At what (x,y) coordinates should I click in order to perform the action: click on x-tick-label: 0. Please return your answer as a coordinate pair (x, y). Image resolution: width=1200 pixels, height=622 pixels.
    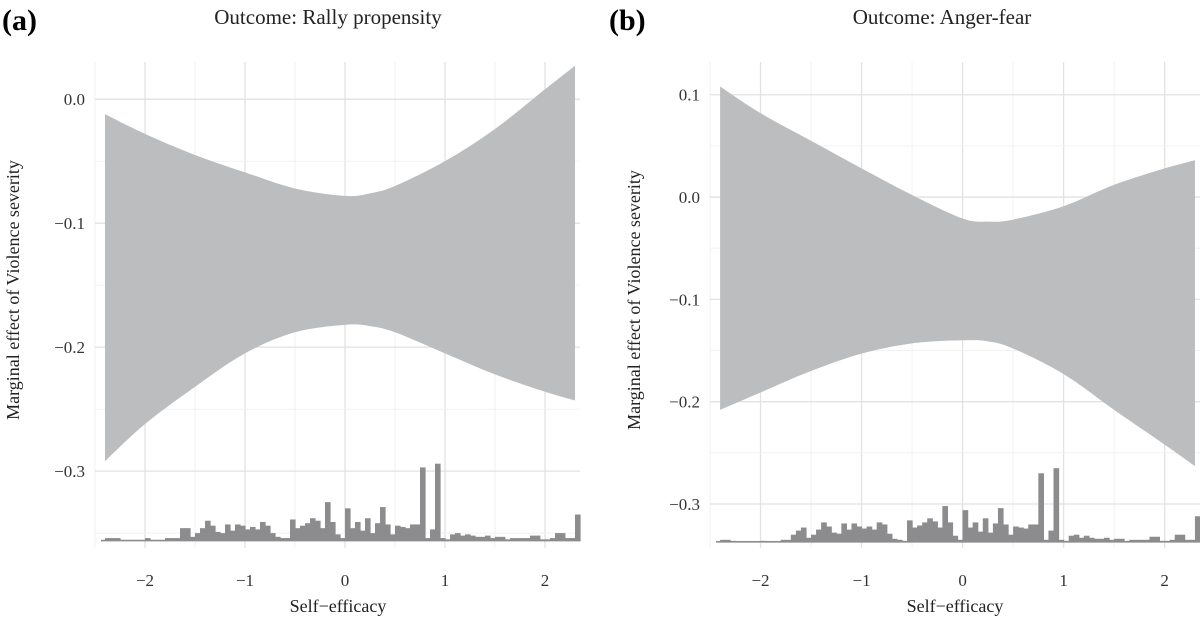
    Looking at the image, I should click on (962, 580).